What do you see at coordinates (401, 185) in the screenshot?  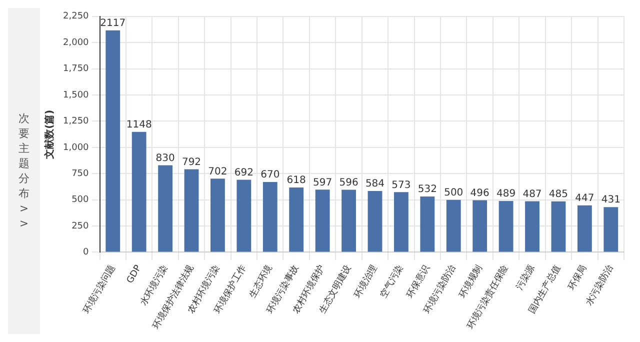 I see `data-label: 573` at bounding box center [401, 185].